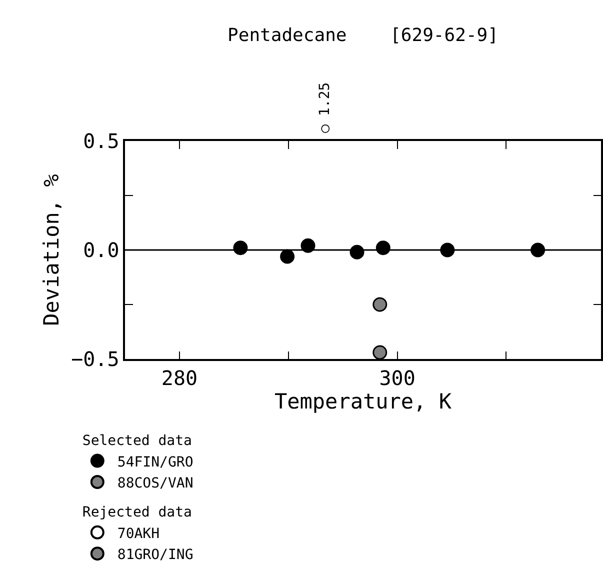  I want to click on x-tick-label: 280, so click(179, 378).